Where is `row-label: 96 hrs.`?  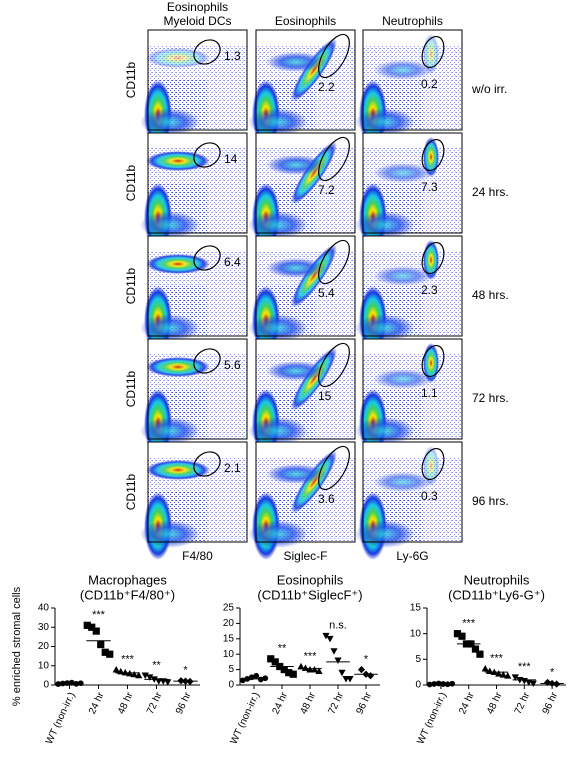
row-label: 96 hrs. is located at coordinates (490, 501).